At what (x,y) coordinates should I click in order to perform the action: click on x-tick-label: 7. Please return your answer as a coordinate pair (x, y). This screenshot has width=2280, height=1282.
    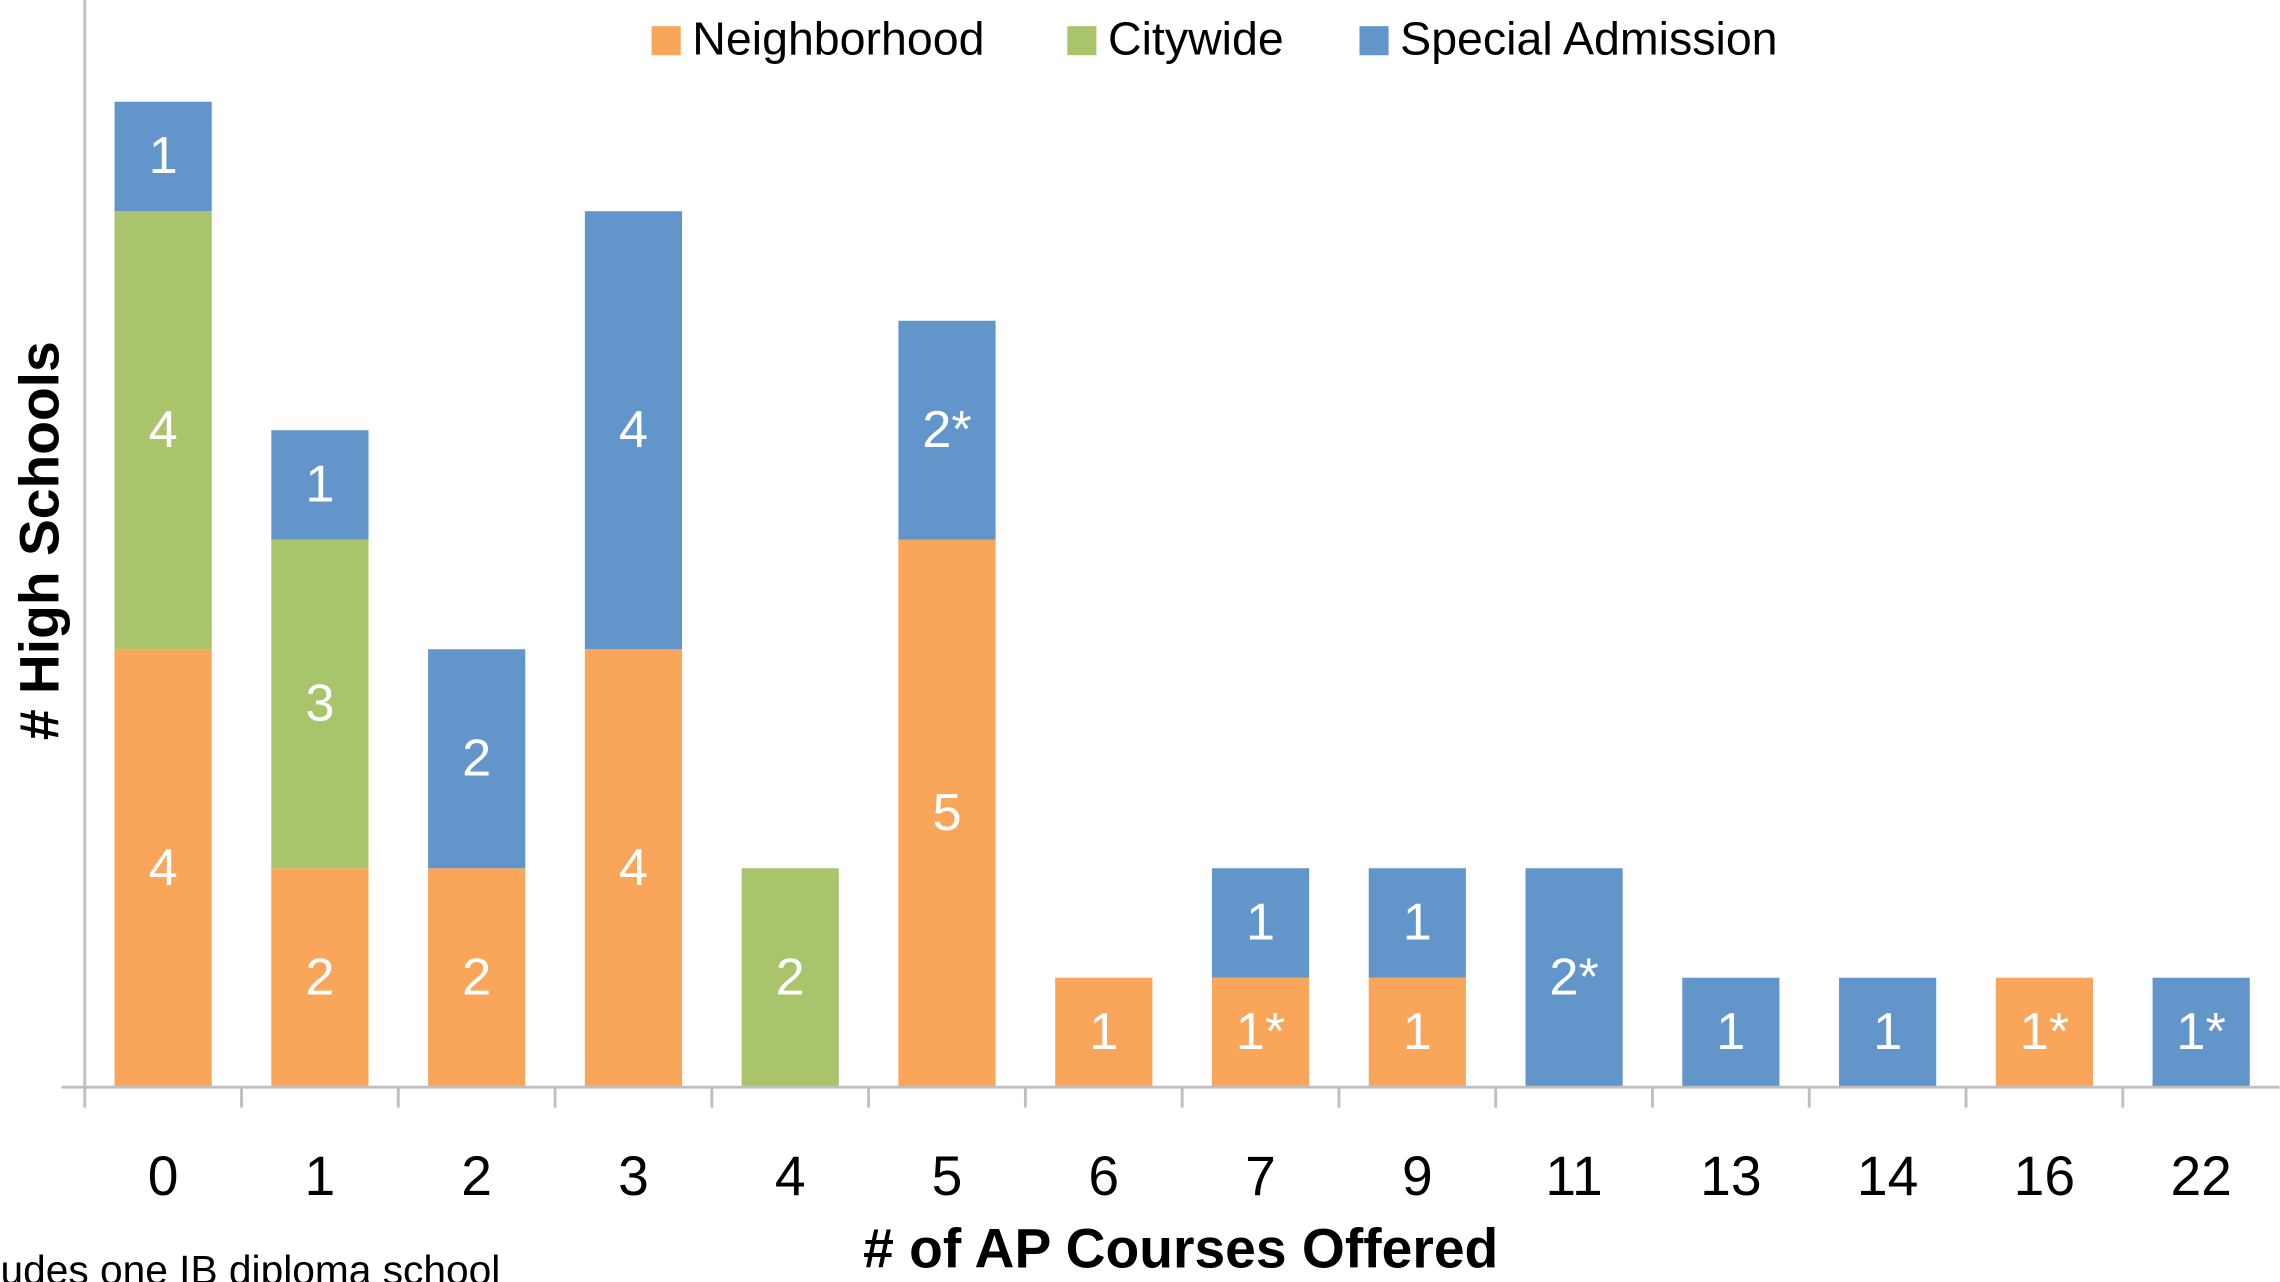
    Looking at the image, I should click on (1260, 1176).